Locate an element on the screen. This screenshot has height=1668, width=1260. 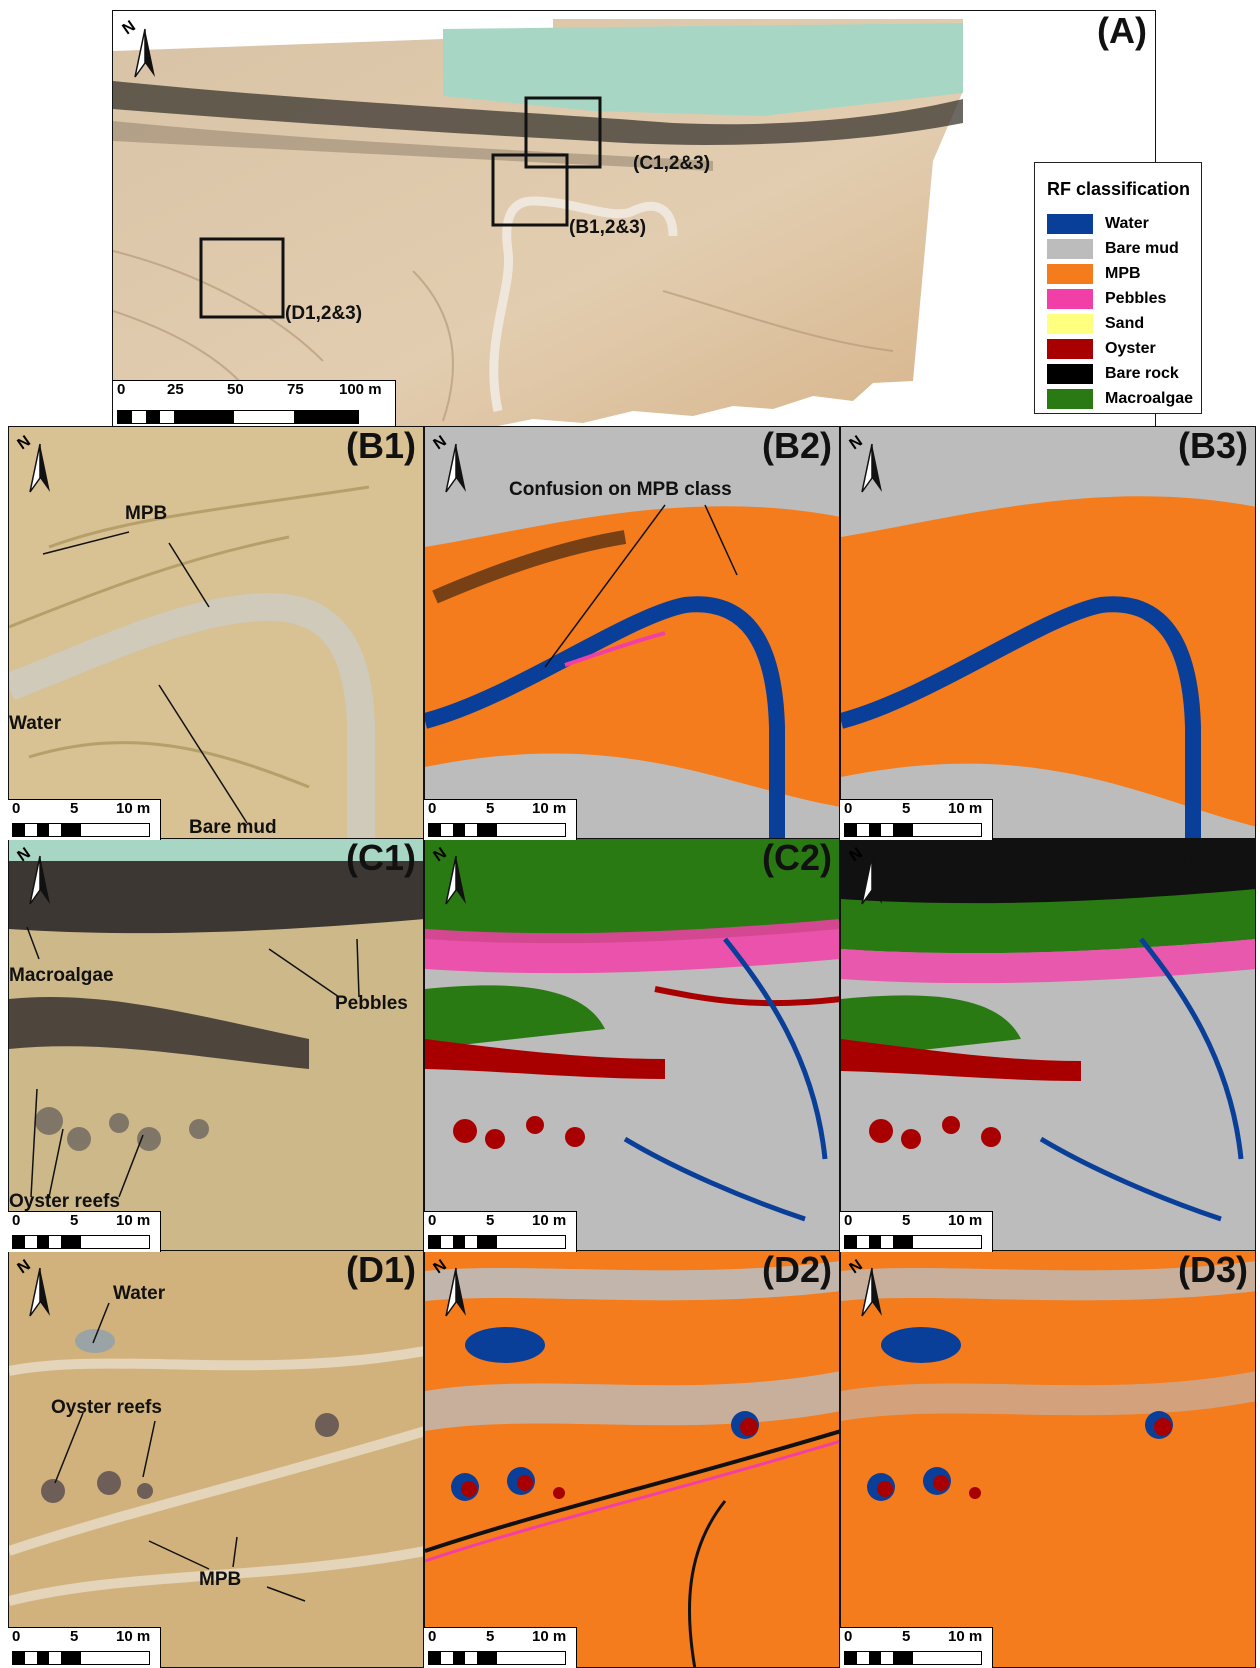
b1-bare-mud-label: Bare mud is located at coordinates (233, 827).